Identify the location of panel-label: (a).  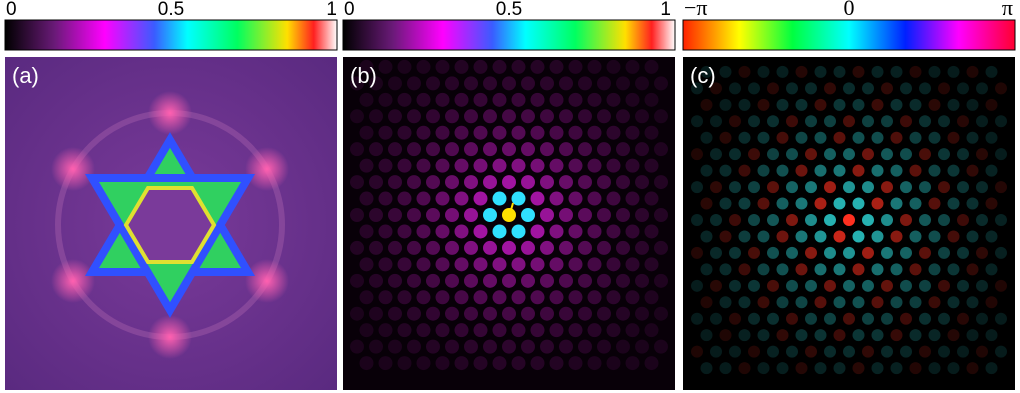
(25, 75).